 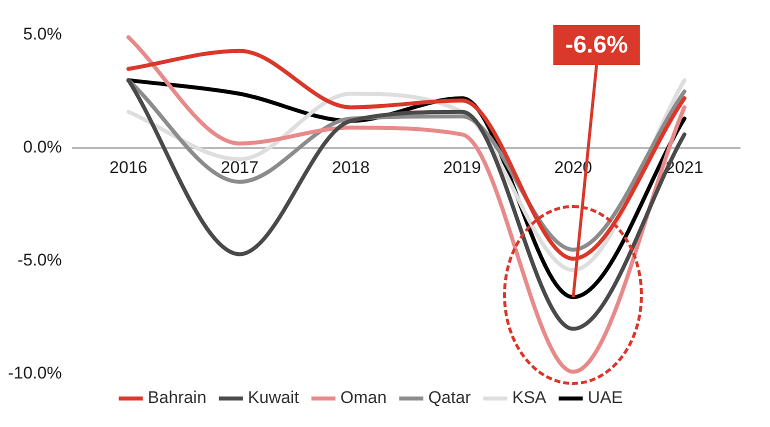 I want to click on x-tick-label: 2016, so click(x=129, y=167).